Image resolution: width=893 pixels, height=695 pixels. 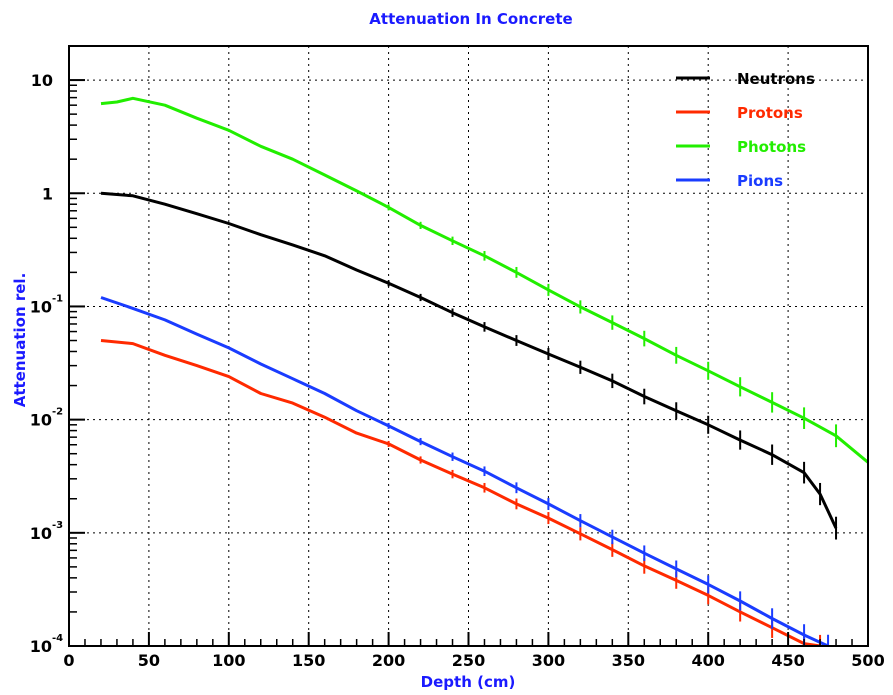 What do you see at coordinates (228, 660) in the screenshot?
I see `x-tick-label: 100` at bounding box center [228, 660].